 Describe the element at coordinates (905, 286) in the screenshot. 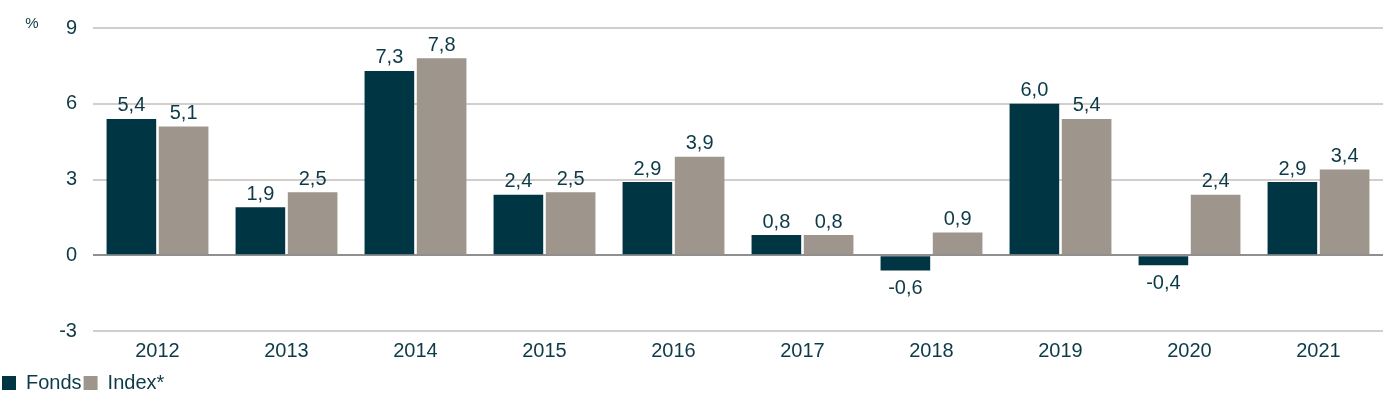

I see `data-label: -0,6` at that location.